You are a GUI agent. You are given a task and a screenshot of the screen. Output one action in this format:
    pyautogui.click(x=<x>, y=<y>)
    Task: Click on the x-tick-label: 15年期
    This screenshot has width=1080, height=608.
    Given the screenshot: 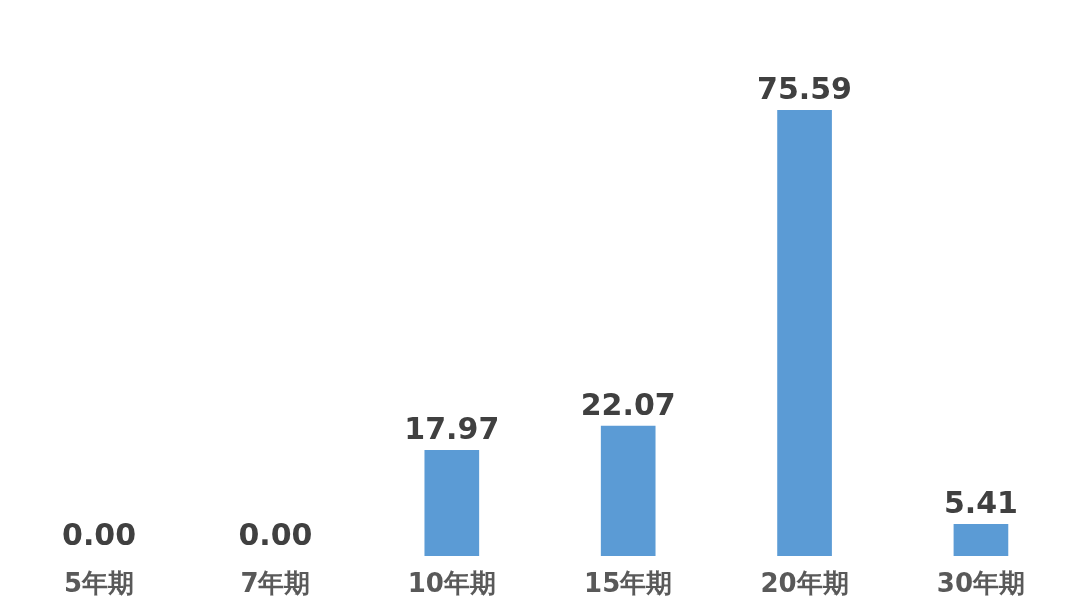 What is the action you would take?
    pyautogui.click(x=628, y=582)
    